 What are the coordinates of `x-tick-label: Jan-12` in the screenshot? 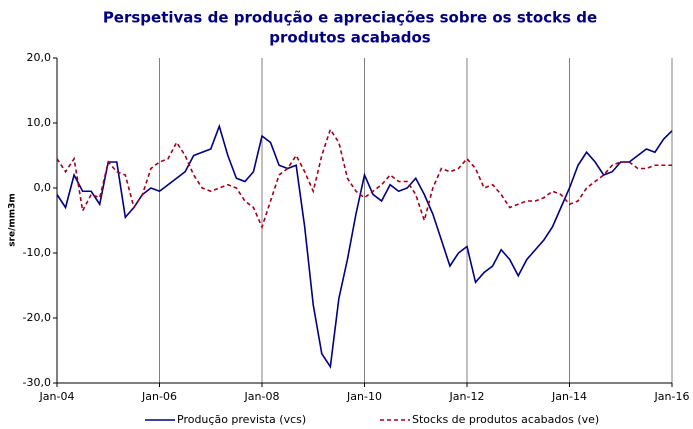 It's located at (467, 396).